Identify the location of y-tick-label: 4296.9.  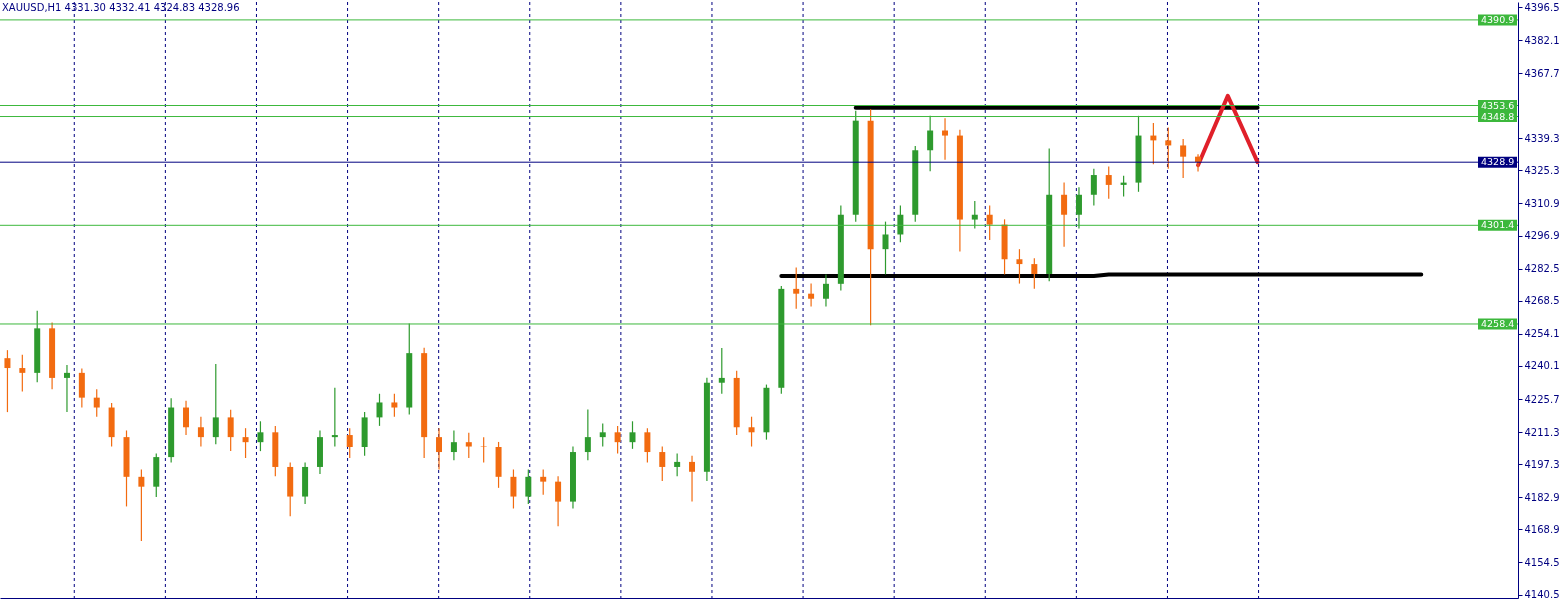
(1542, 236).